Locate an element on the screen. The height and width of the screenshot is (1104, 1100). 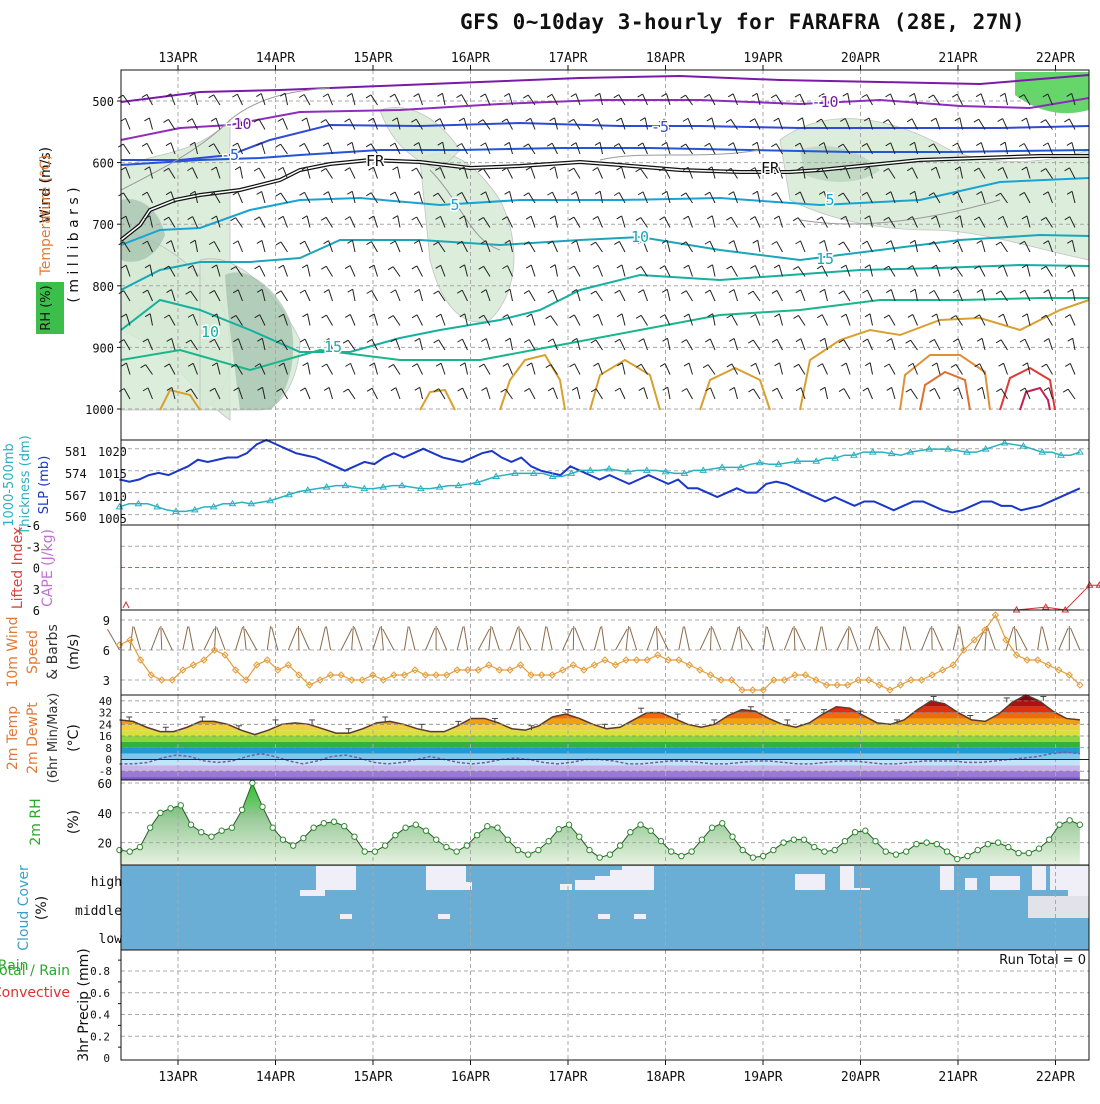
li-tick-label: -6 is located at coordinates (33, 526).